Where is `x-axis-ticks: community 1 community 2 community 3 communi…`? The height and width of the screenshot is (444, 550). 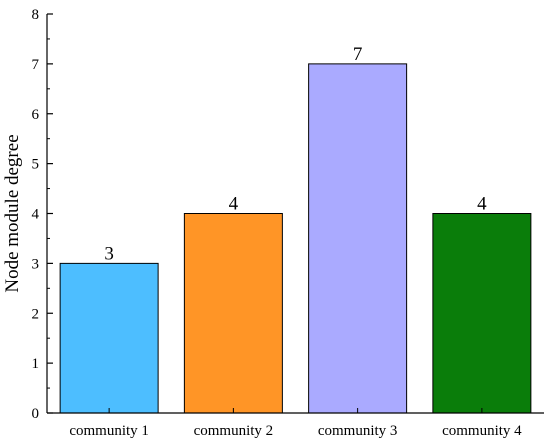 x-axis-ticks: community 1 community 2 community 3 communi… is located at coordinates (295, 423).